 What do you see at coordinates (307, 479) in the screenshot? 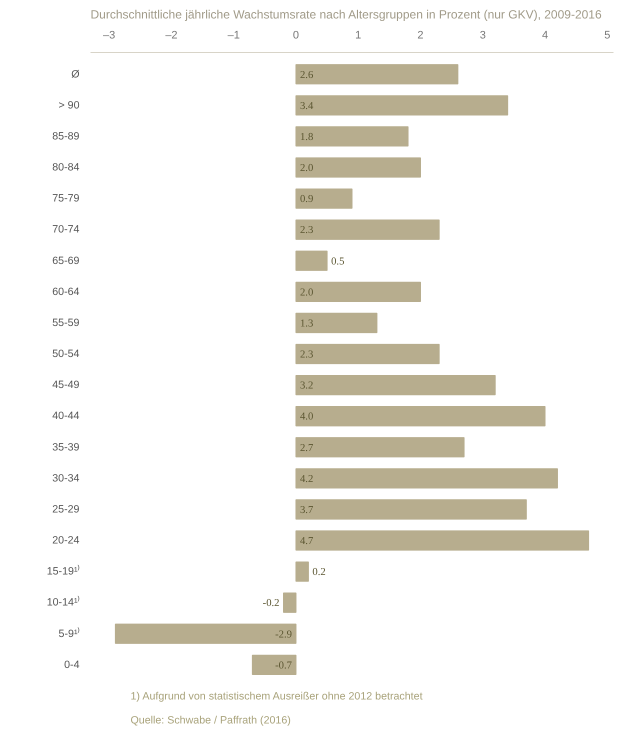
I see `data-label: 4.2` at bounding box center [307, 479].